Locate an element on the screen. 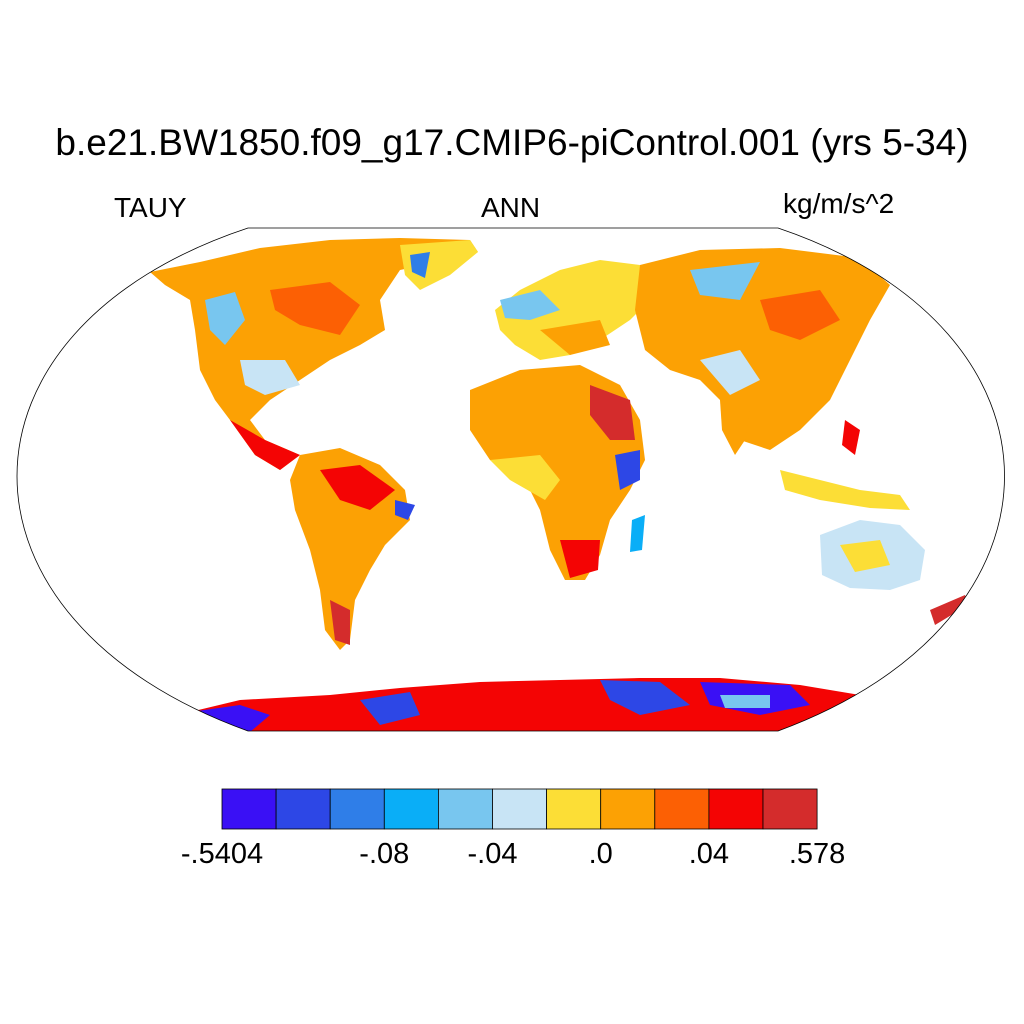 The image size is (1024, 1024). land-new-zealand is located at coordinates (949, 610).